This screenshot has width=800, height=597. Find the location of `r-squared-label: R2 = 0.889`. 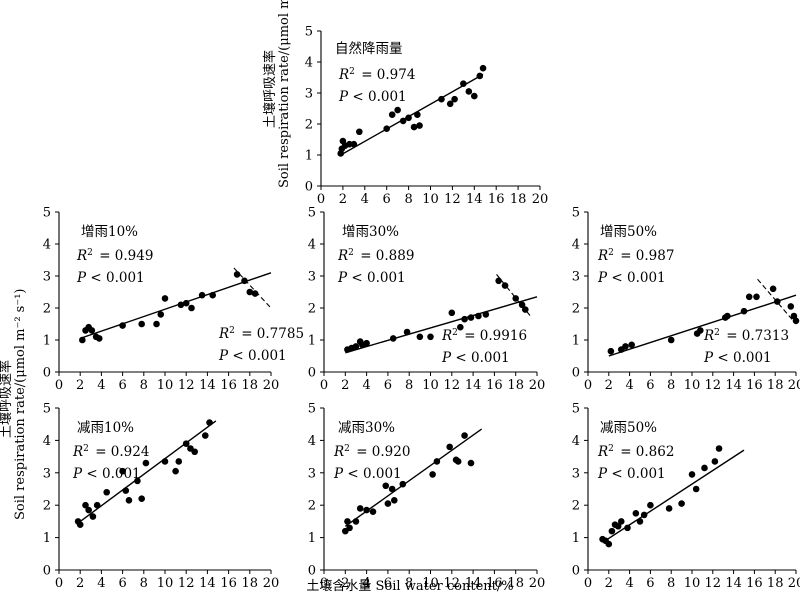

r-squared-label: R2 = 0.889 is located at coordinates (375, 256).